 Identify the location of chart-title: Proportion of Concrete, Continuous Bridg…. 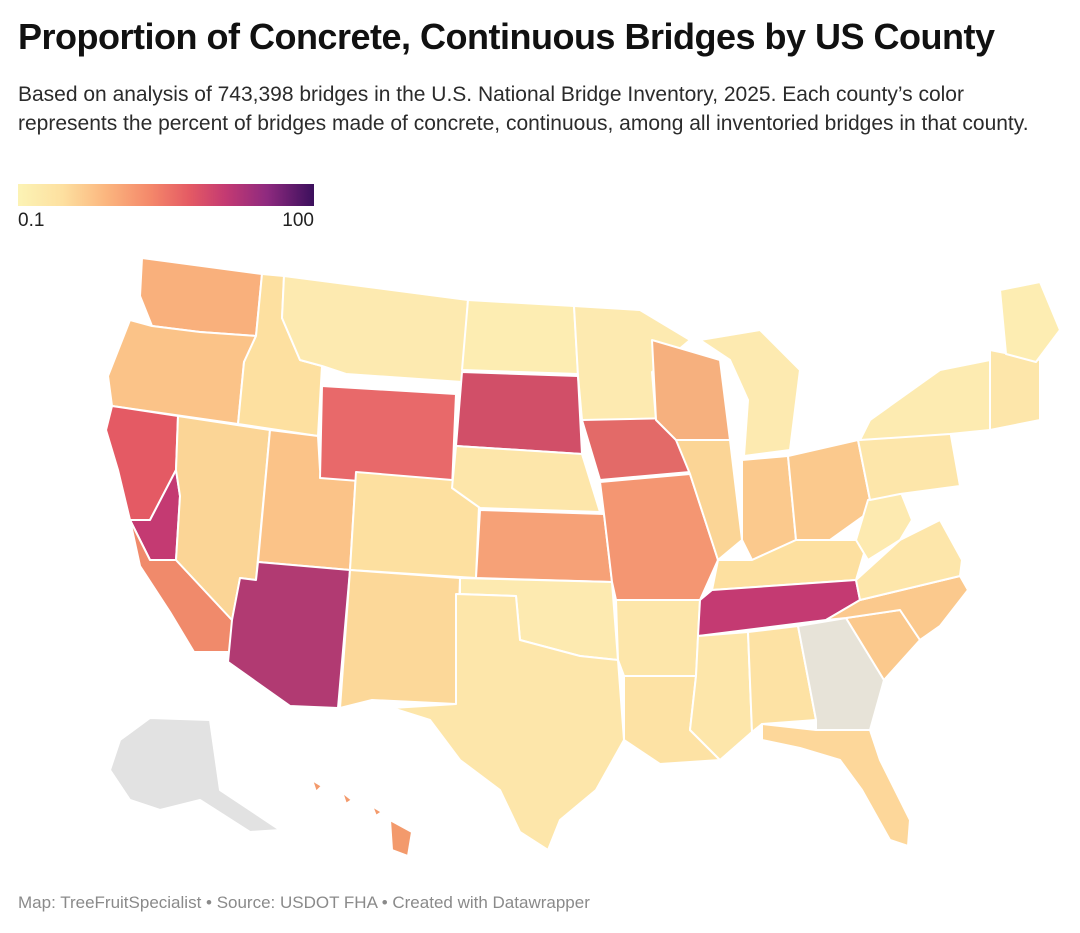
(506, 36).